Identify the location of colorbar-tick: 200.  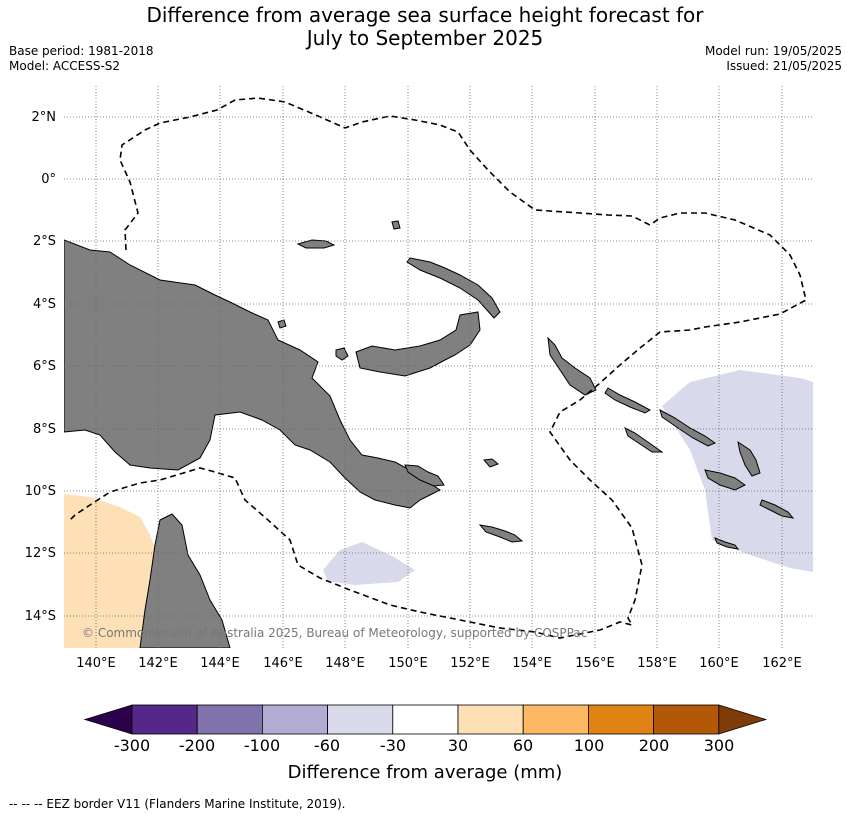
(654, 745).